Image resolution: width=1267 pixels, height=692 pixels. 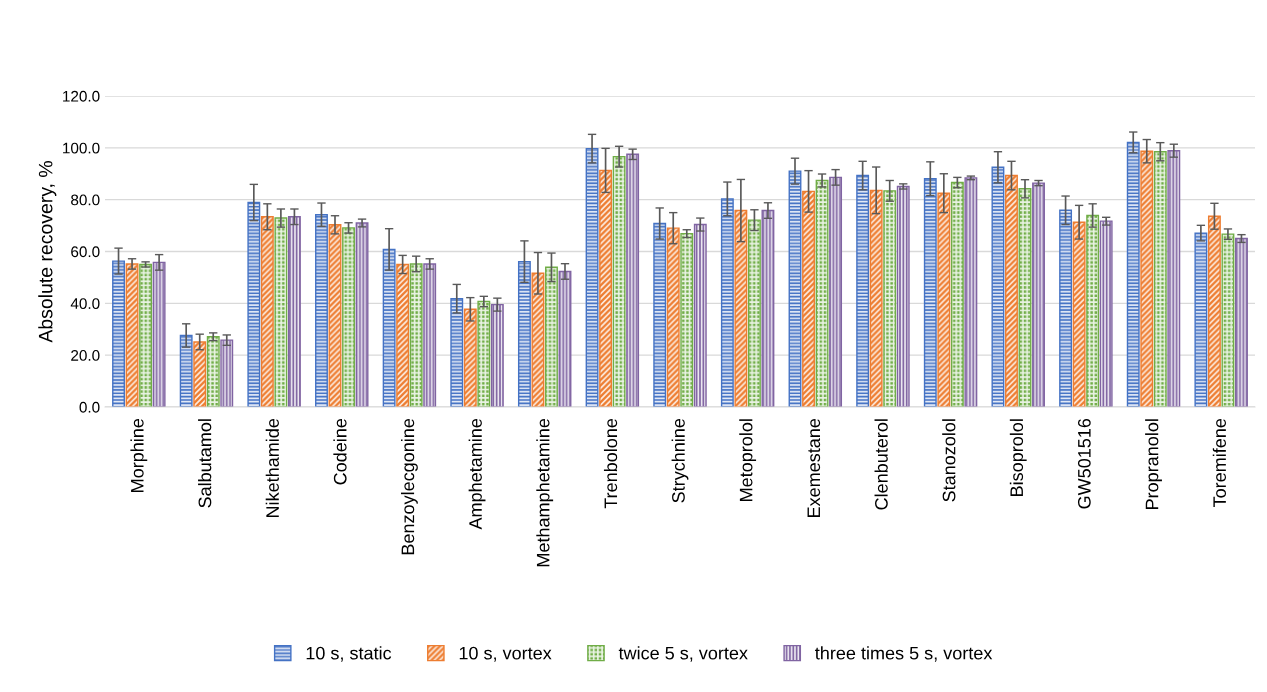 What do you see at coordinates (505, 654) in the screenshot?
I see `legend-label: 10 s, vortex` at bounding box center [505, 654].